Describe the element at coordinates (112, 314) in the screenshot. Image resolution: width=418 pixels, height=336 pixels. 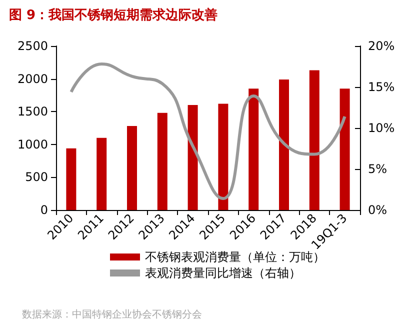
I see `source-note: 数据来源：中国特钢企业协会不锈钢分会` at that location.